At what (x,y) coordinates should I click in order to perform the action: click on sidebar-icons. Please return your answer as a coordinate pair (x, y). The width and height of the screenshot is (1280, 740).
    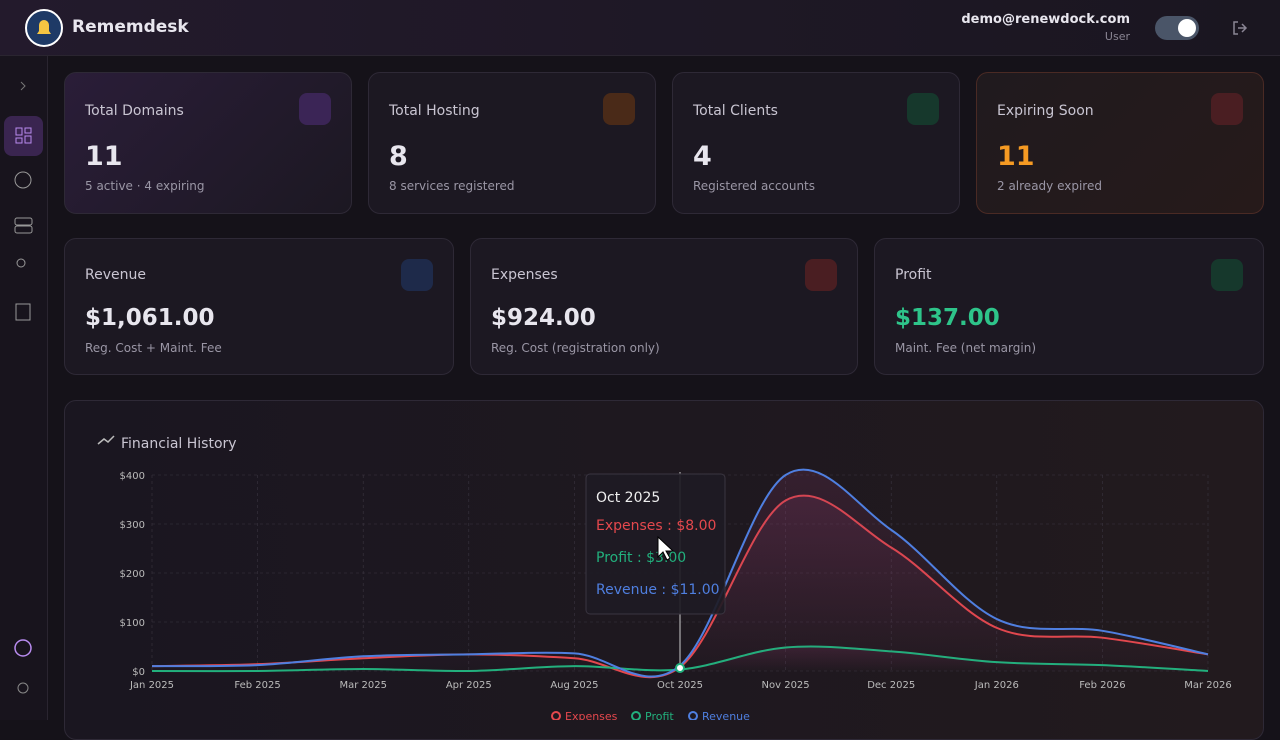
    Looking at the image, I should click on (23, 387).